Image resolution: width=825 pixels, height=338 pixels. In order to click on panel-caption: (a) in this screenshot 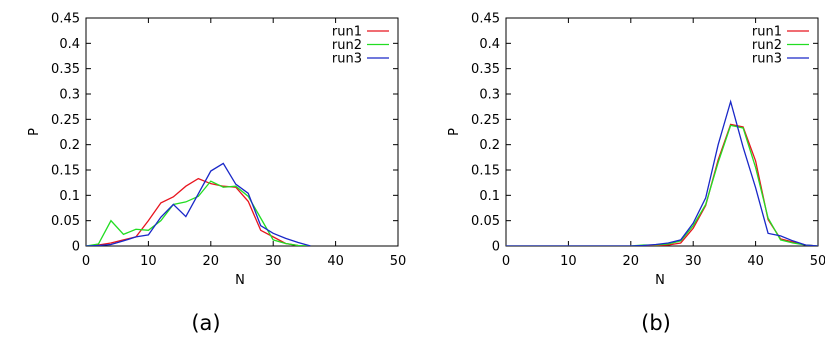, I will do `click(205, 323)`.